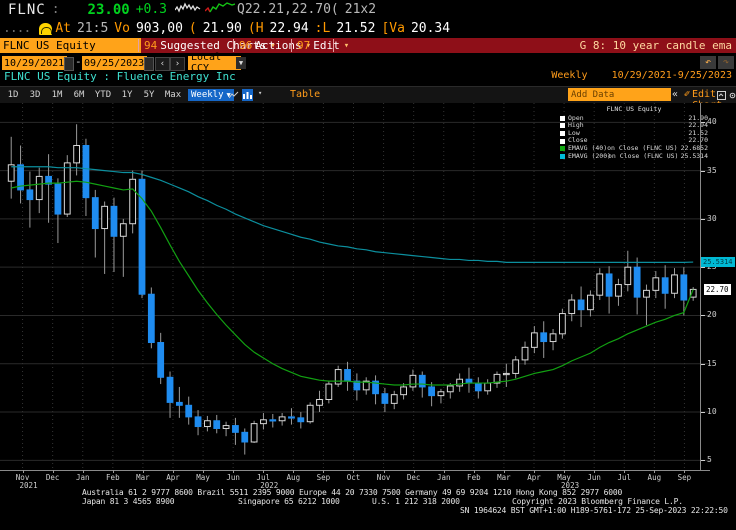  Describe the element at coordinates (70, 45) in the screenshot. I see `security-input: FLNC US Equity` at that location.